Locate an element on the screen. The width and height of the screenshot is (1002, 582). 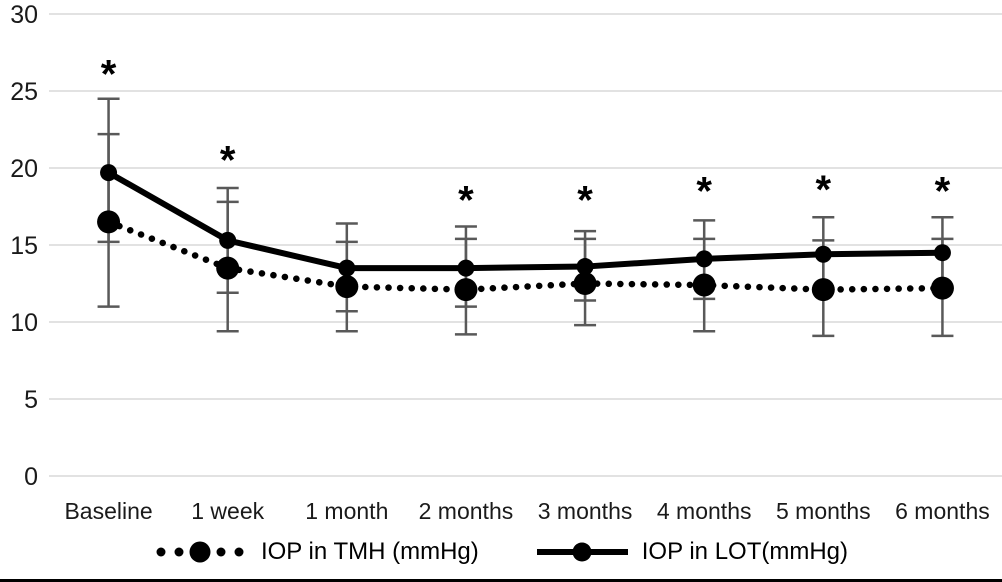
x-axis-tick-label: 5 months is located at coordinates (823, 511).